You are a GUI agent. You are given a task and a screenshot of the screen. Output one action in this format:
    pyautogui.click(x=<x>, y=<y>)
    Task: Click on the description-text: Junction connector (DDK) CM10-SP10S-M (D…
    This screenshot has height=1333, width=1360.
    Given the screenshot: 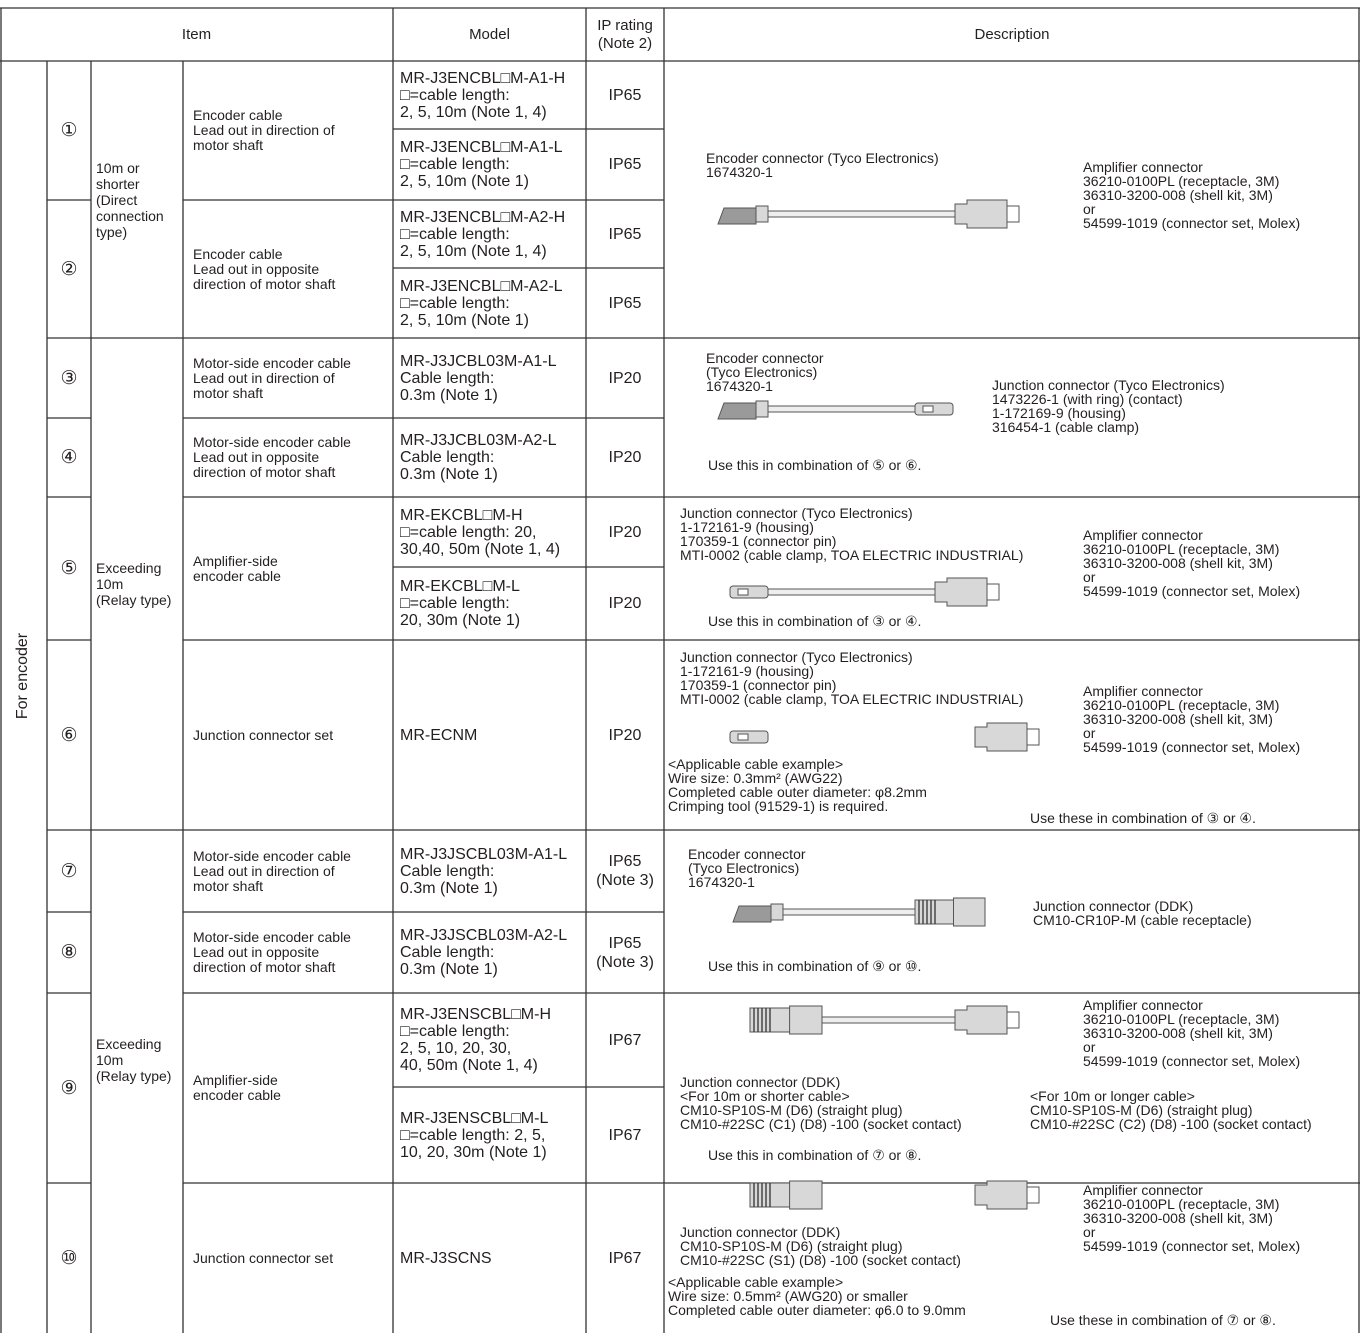 What is the action you would take?
    pyautogui.click(x=820, y=1246)
    